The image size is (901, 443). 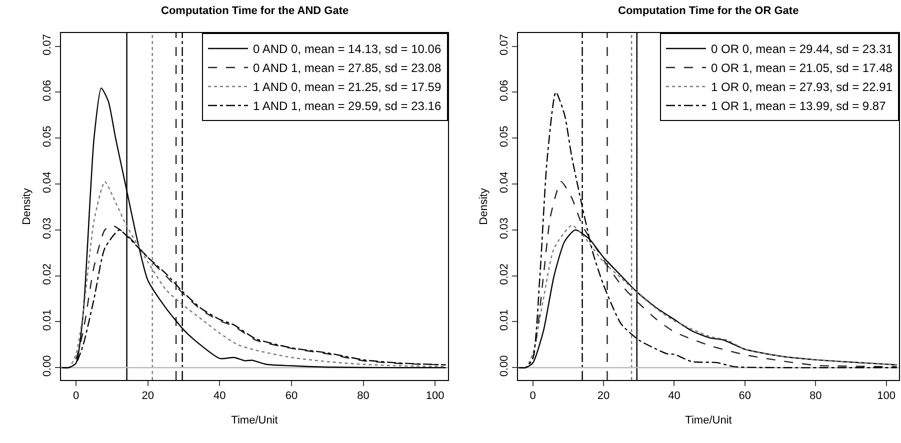 I want to click on legend-label: 0 OR 0, mean = 29.44, sd = 23.31, so click(x=802, y=49).